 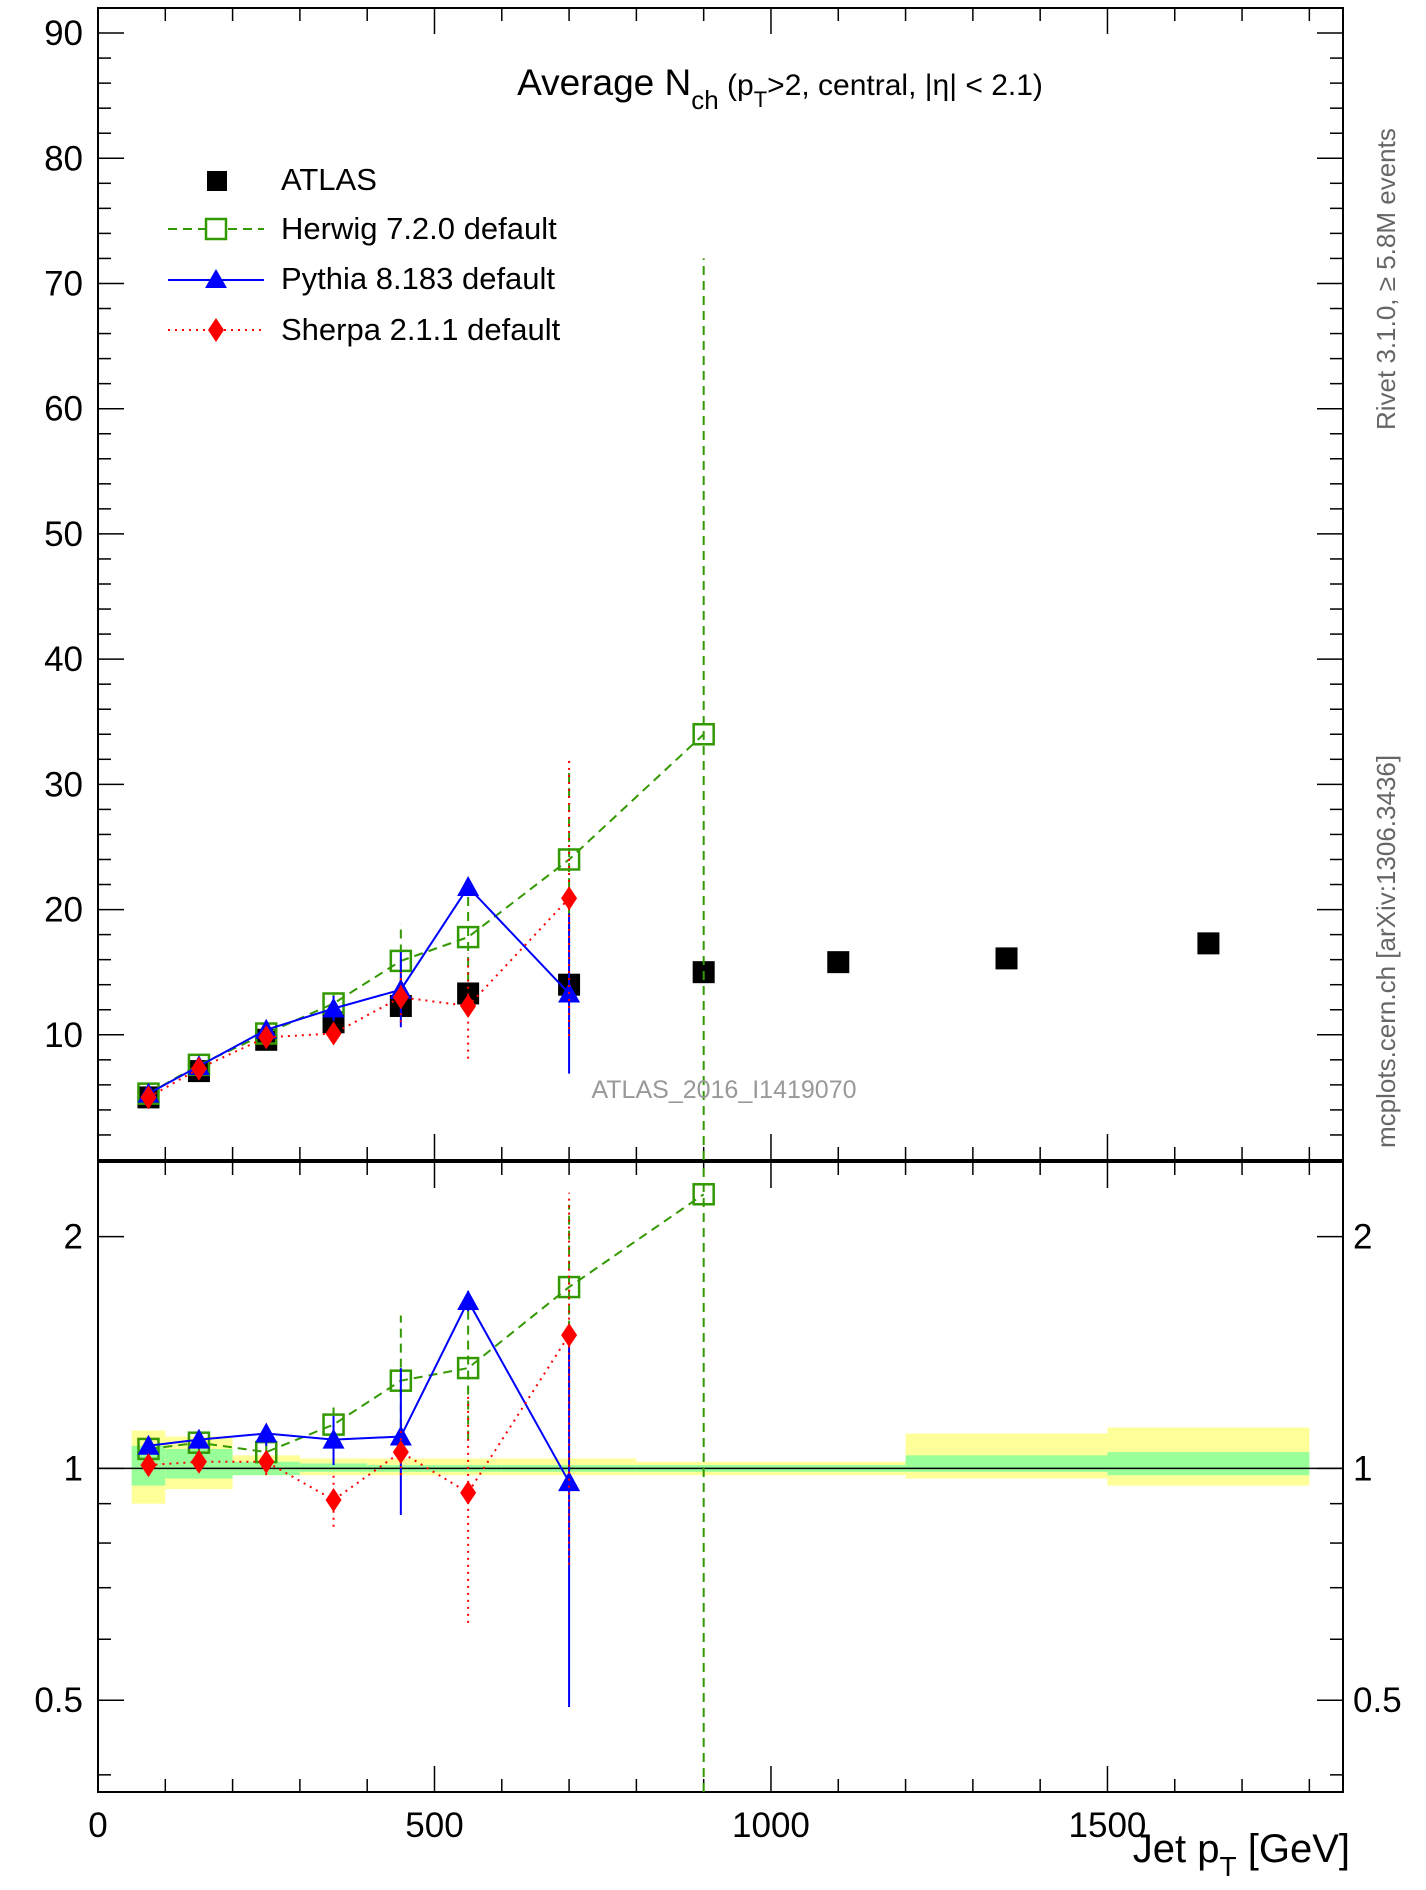 I want to click on x-tick-label: 0, so click(x=97, y=1825).